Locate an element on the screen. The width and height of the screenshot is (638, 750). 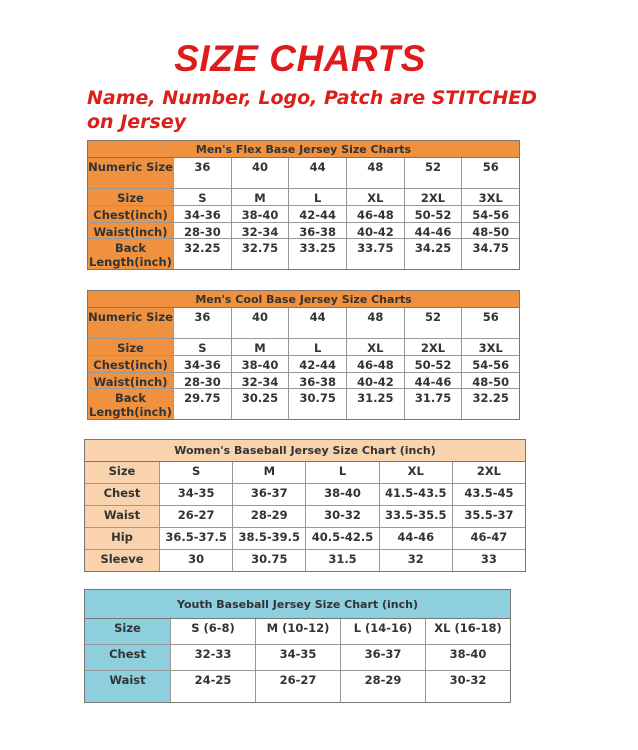
table-title: Men's Cool Base Jersey Size Charts is located at coordinates (303, 299).